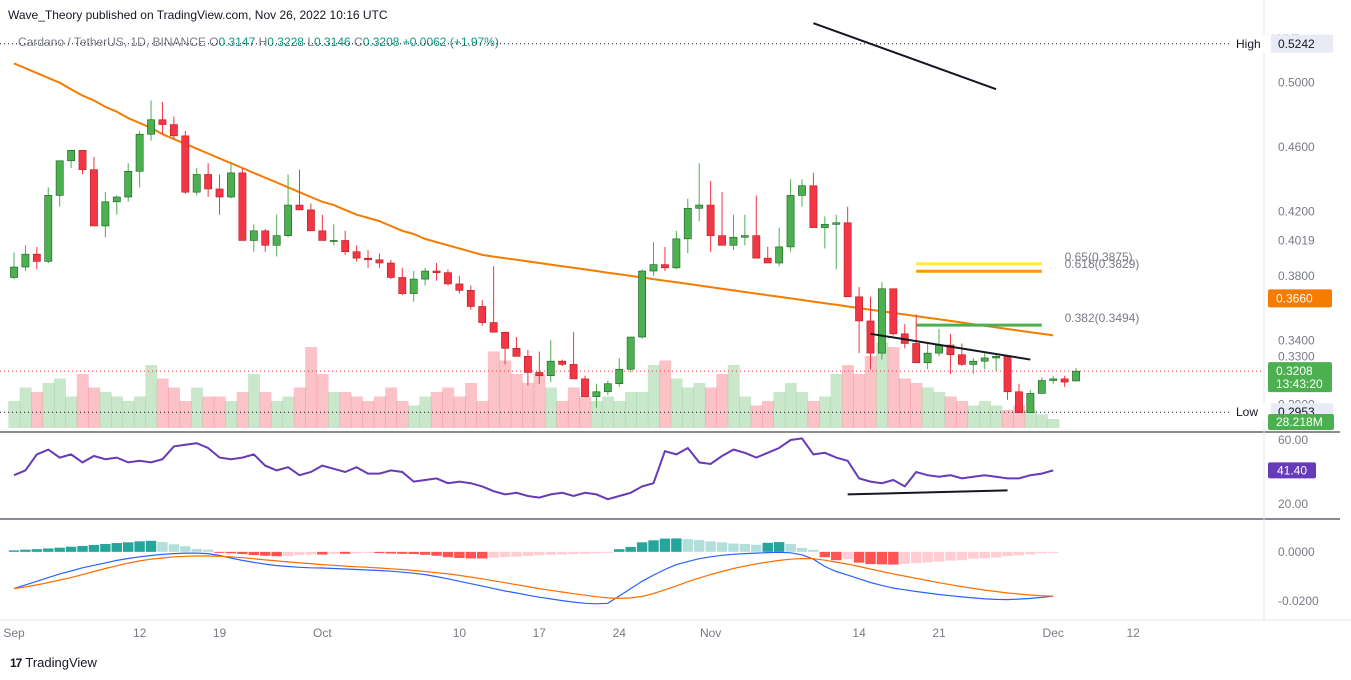 Image resolution: width=1351 pixels, height=680 pixels. I want to click on trendline, so click(950, 346).